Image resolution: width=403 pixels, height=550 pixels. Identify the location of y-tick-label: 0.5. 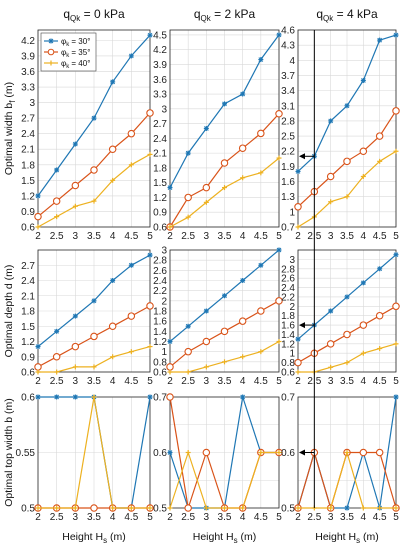
(160, 509).